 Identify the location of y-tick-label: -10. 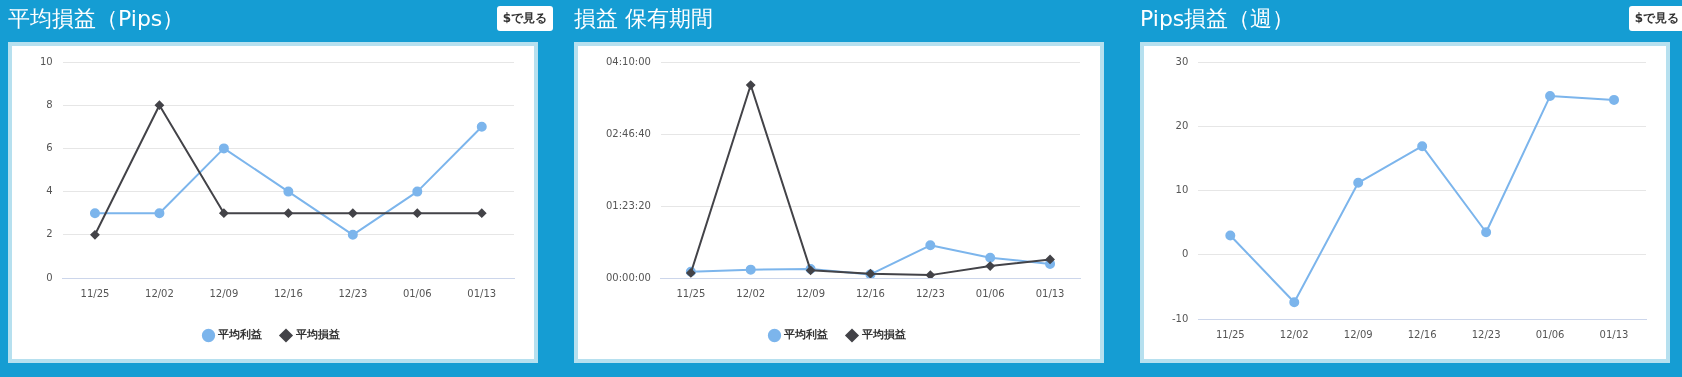
(1180, 318).